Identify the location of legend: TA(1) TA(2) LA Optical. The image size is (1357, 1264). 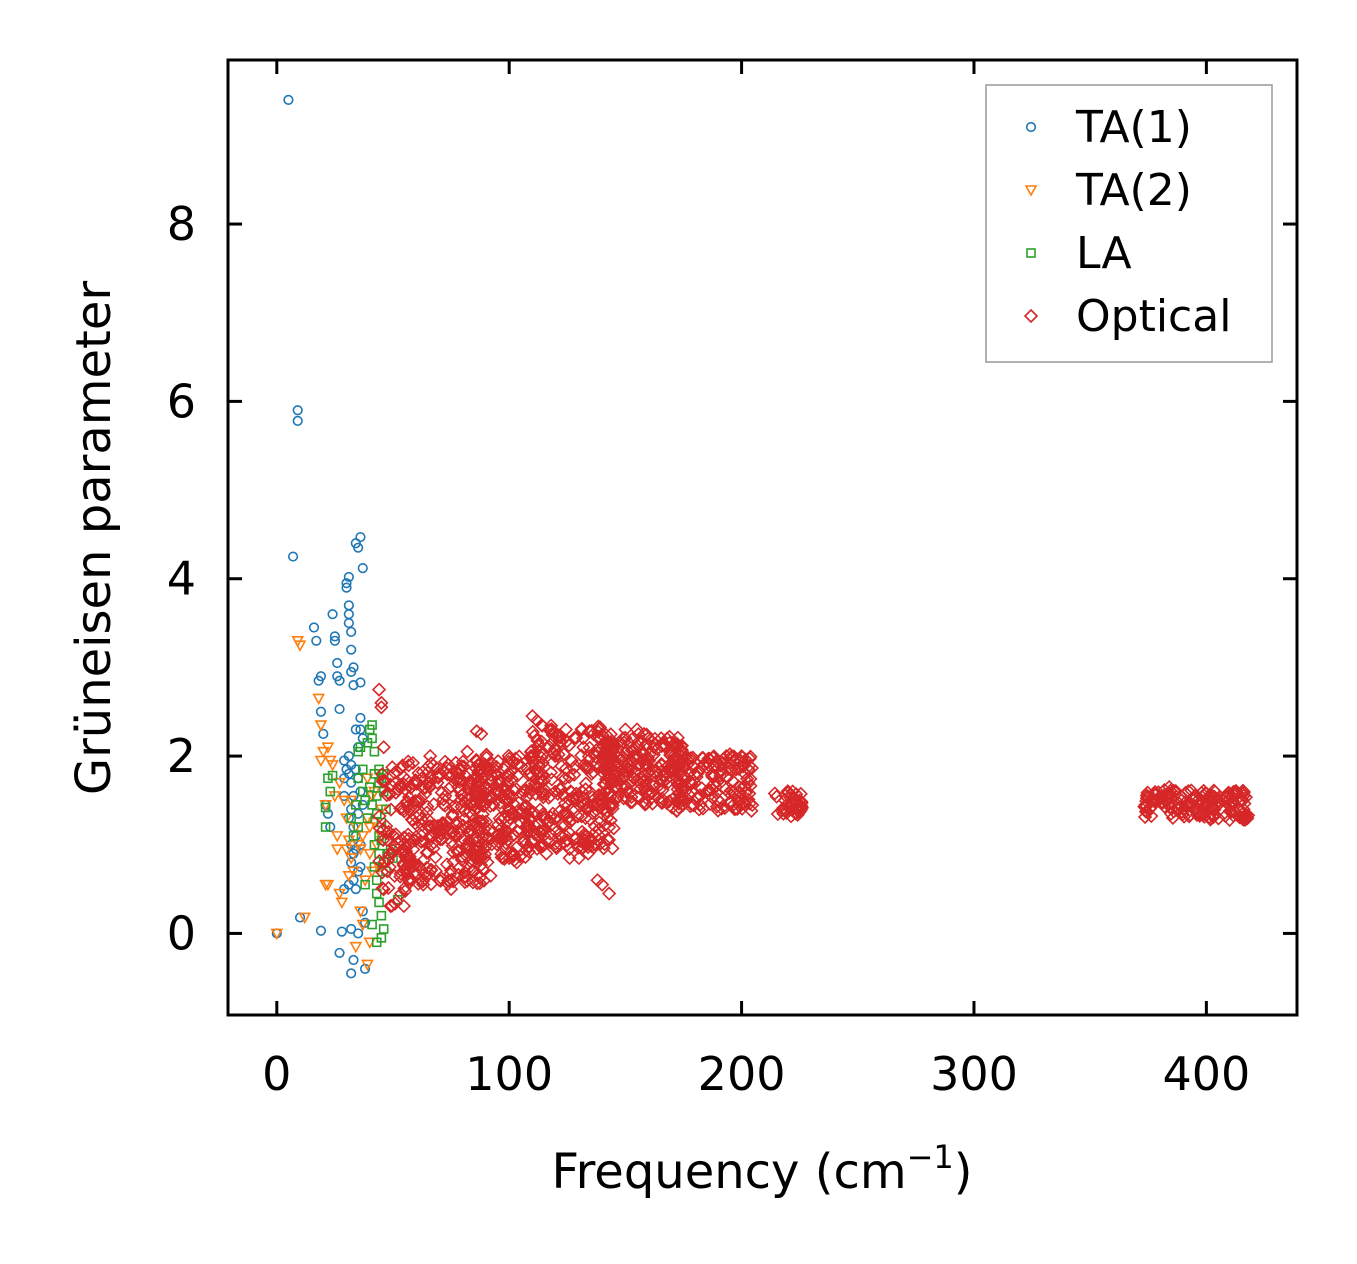
(1129, 223).